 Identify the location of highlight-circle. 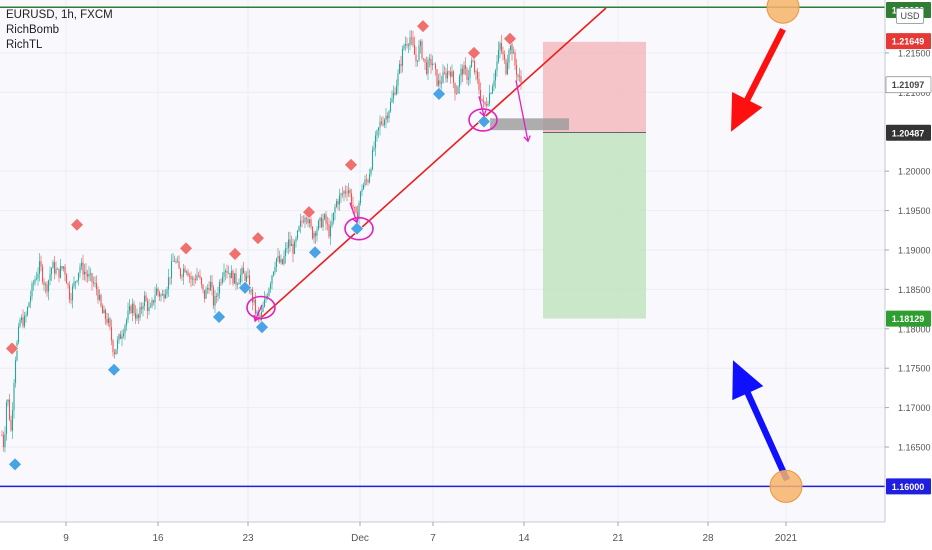
(483, 120).